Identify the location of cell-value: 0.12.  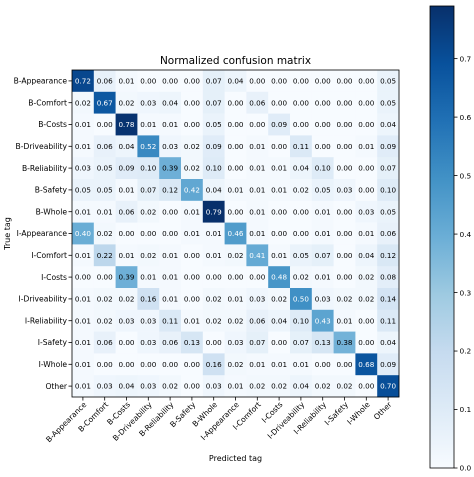
(170, 190).